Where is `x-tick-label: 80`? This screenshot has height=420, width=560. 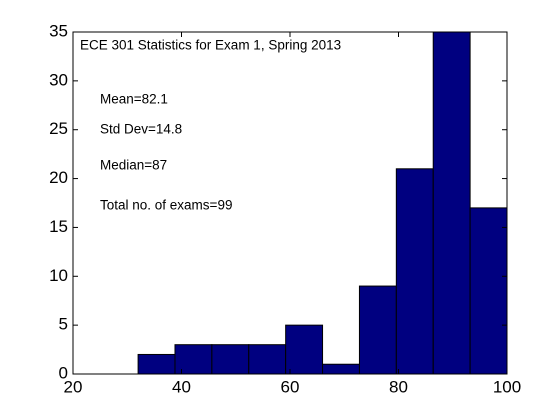
x-tick-label: 80 is located at coordinates (398, 386).